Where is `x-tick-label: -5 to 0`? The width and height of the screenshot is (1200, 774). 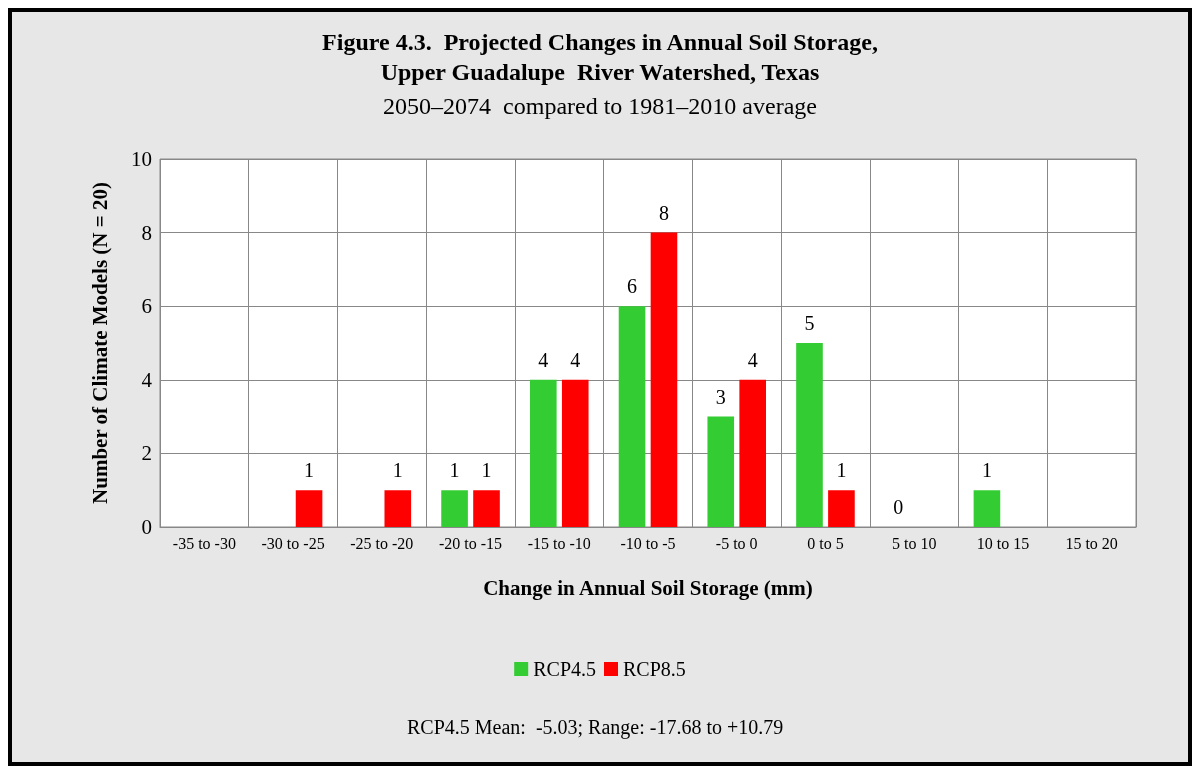
x-tick-label: -5 to 0 is located at coordinates (736, 543).